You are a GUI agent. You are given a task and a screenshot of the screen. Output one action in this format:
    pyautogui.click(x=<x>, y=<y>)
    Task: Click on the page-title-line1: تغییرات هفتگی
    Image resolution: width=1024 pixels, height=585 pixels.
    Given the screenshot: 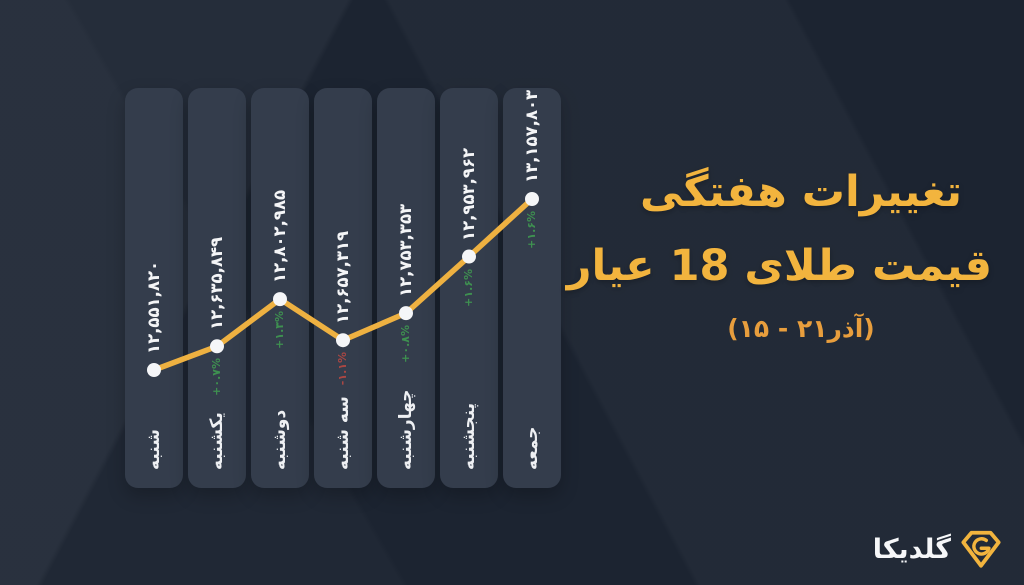 What is the action you would take?
    pyautogui.click(x=801, y=192)
    